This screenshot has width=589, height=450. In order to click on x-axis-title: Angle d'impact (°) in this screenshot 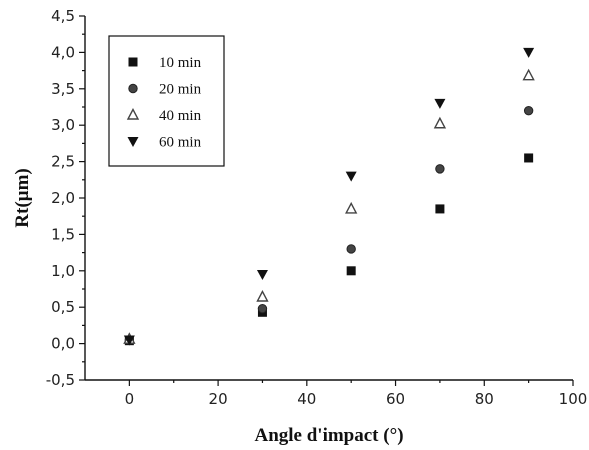, I will do `click(328, 435)`.